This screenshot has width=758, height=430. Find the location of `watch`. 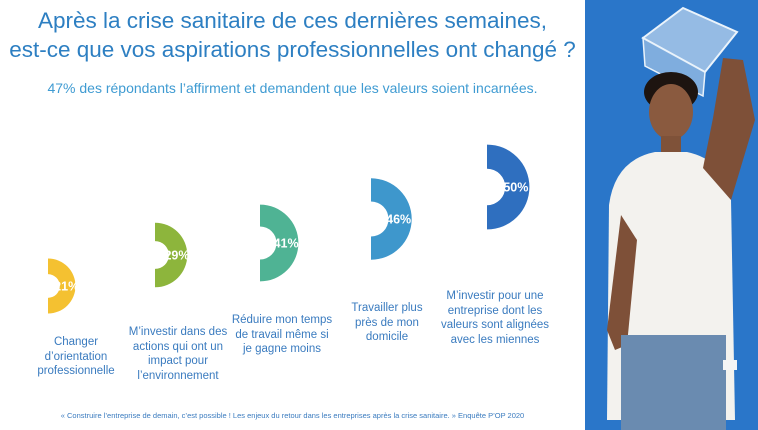

watch is located at coordinates (730, 365).